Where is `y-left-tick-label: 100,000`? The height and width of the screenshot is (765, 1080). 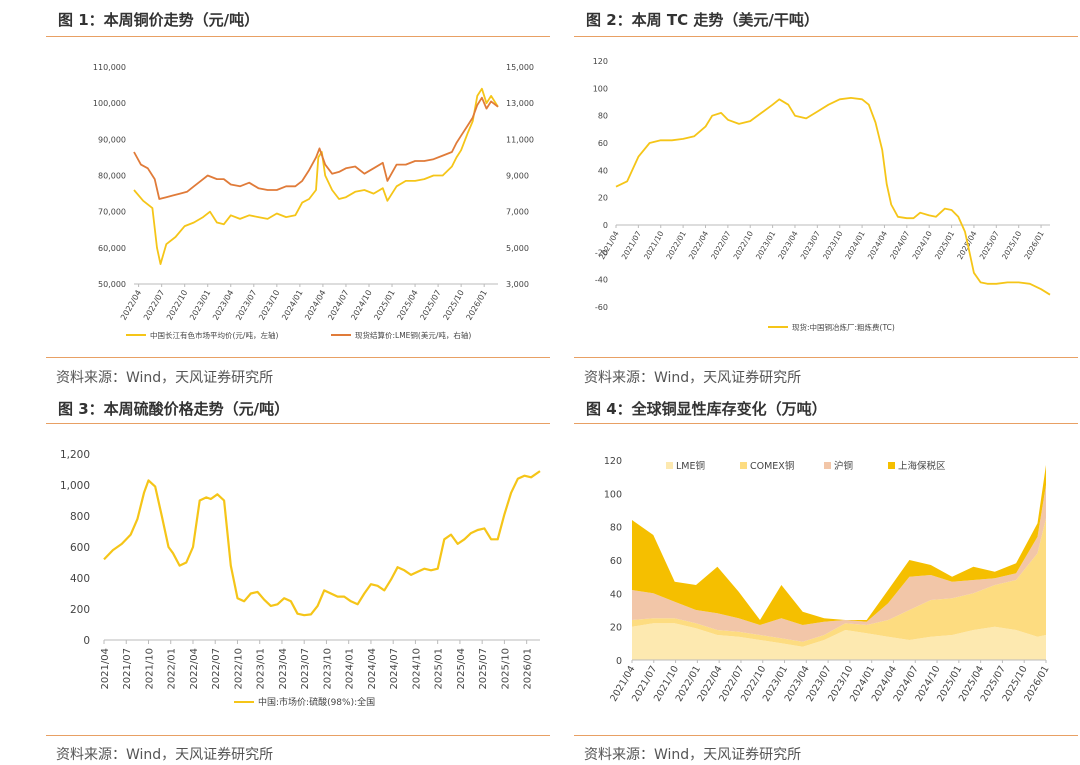
y-left-tick-label: 100,000 is located at coordinates (109, 103).